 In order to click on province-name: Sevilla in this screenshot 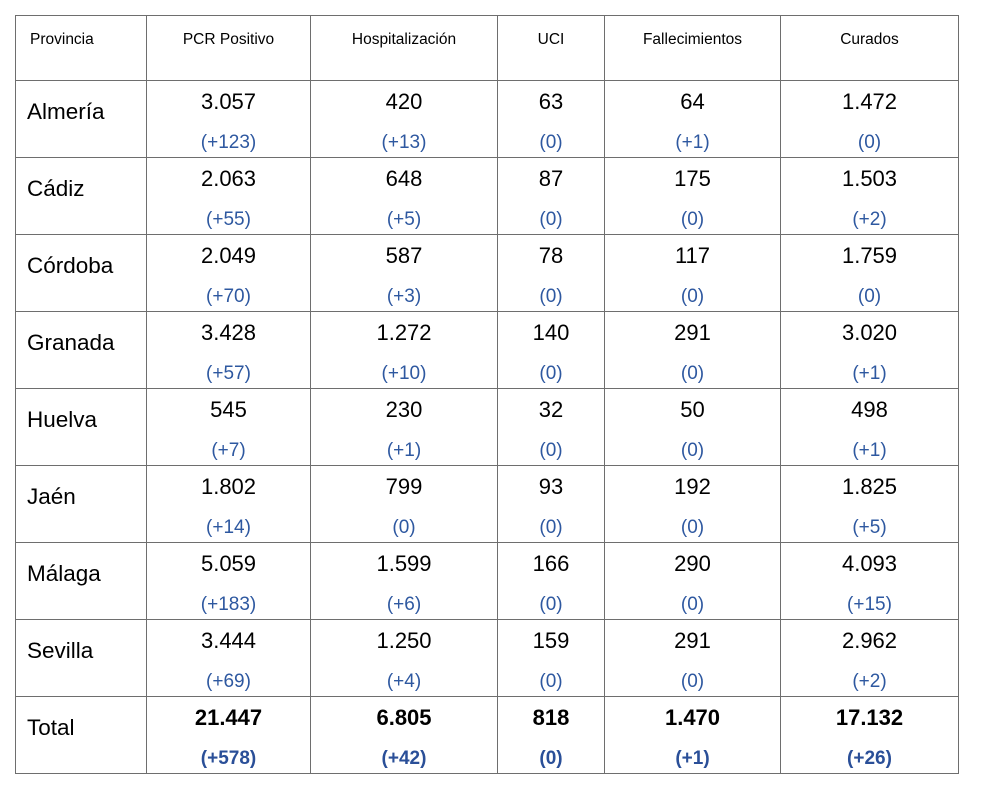, I will do `click(60, 650)`.